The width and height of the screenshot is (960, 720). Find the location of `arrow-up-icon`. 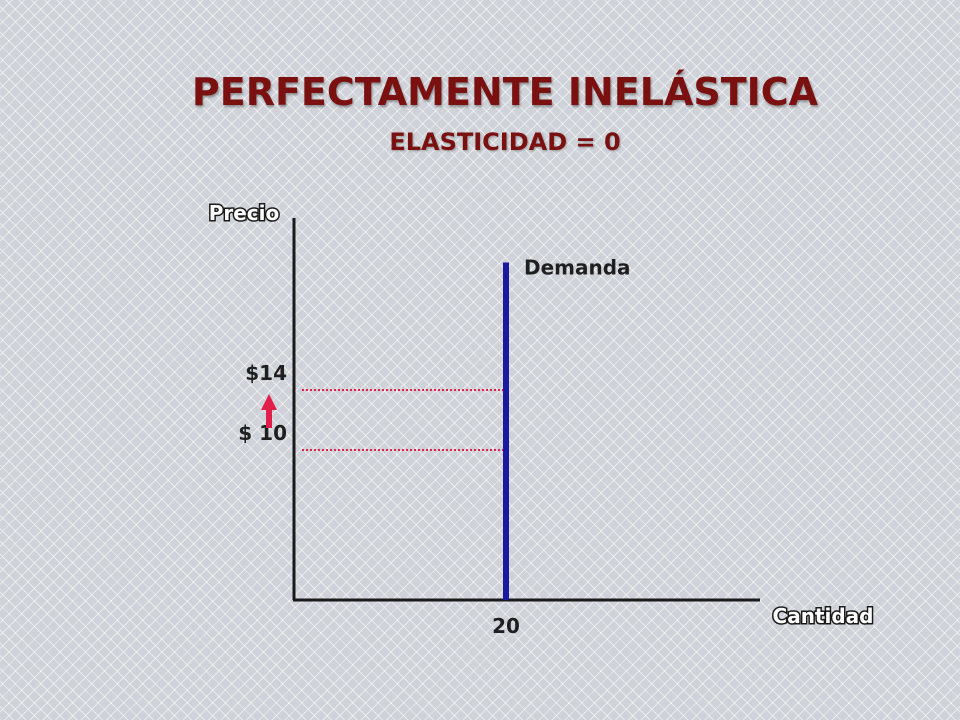

arrow-up-icon is located at coordinates (269, 402).